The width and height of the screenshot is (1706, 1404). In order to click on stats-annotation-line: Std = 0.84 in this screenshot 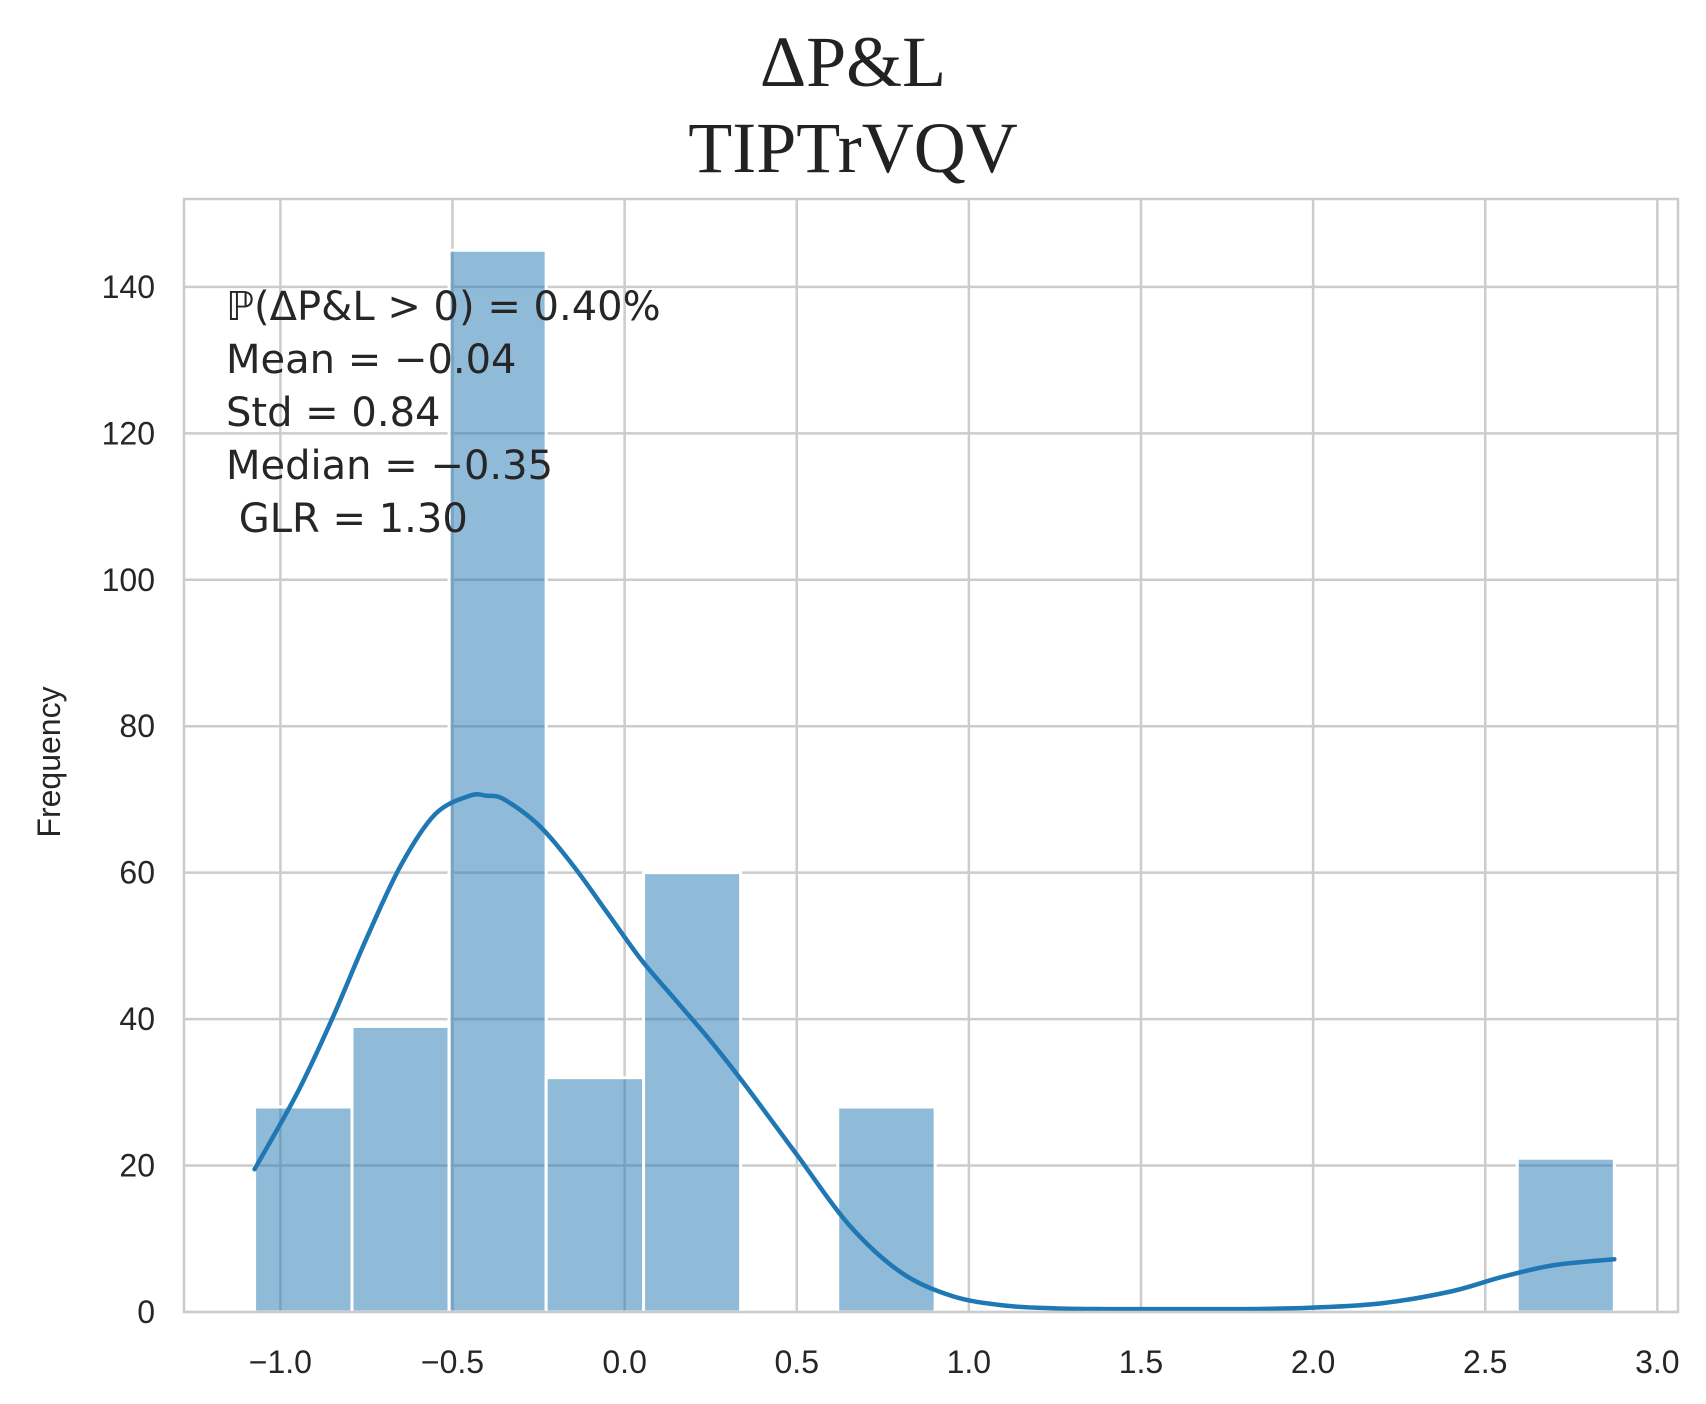, I will do `click(333, 413)`.